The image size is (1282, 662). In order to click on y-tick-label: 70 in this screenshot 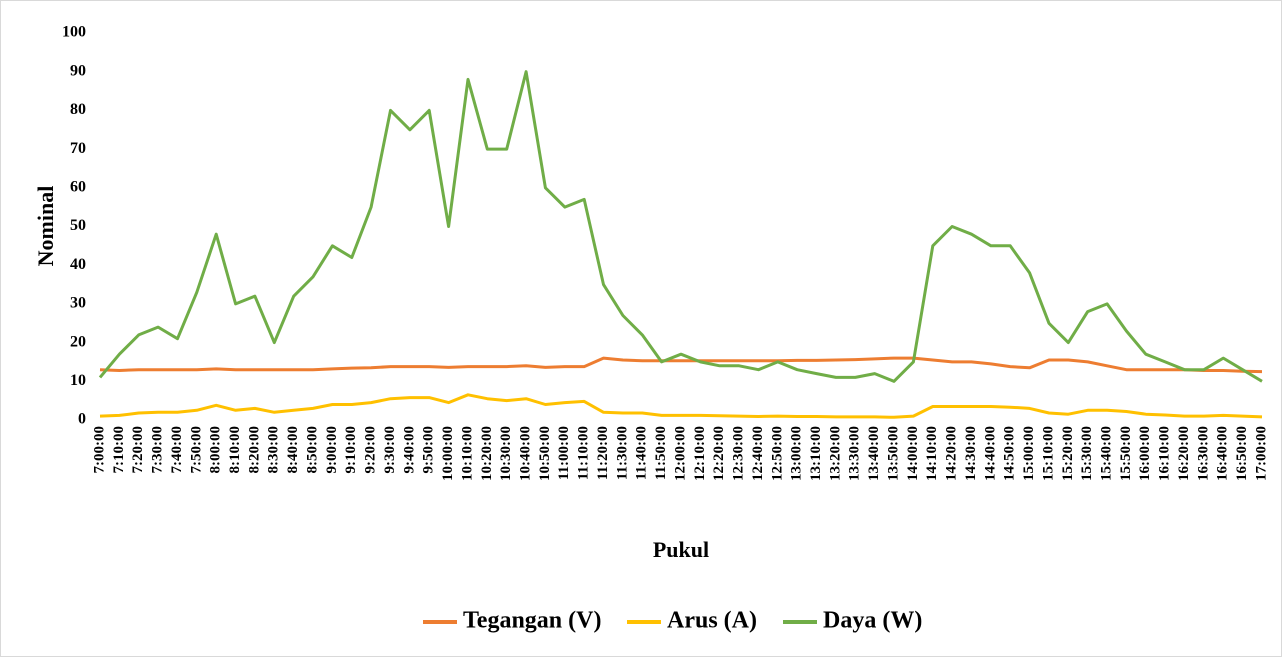, I will do `click(78, 148)`.